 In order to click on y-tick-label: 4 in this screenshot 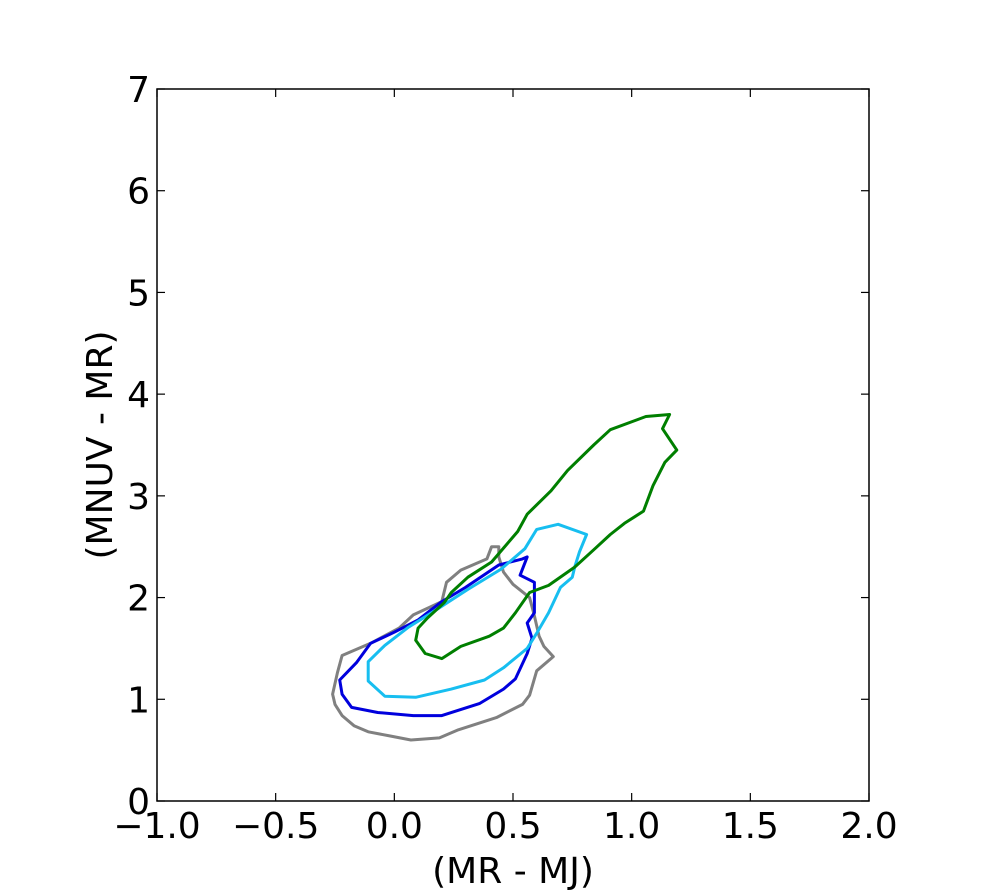, I will do `click(138, 395)`.